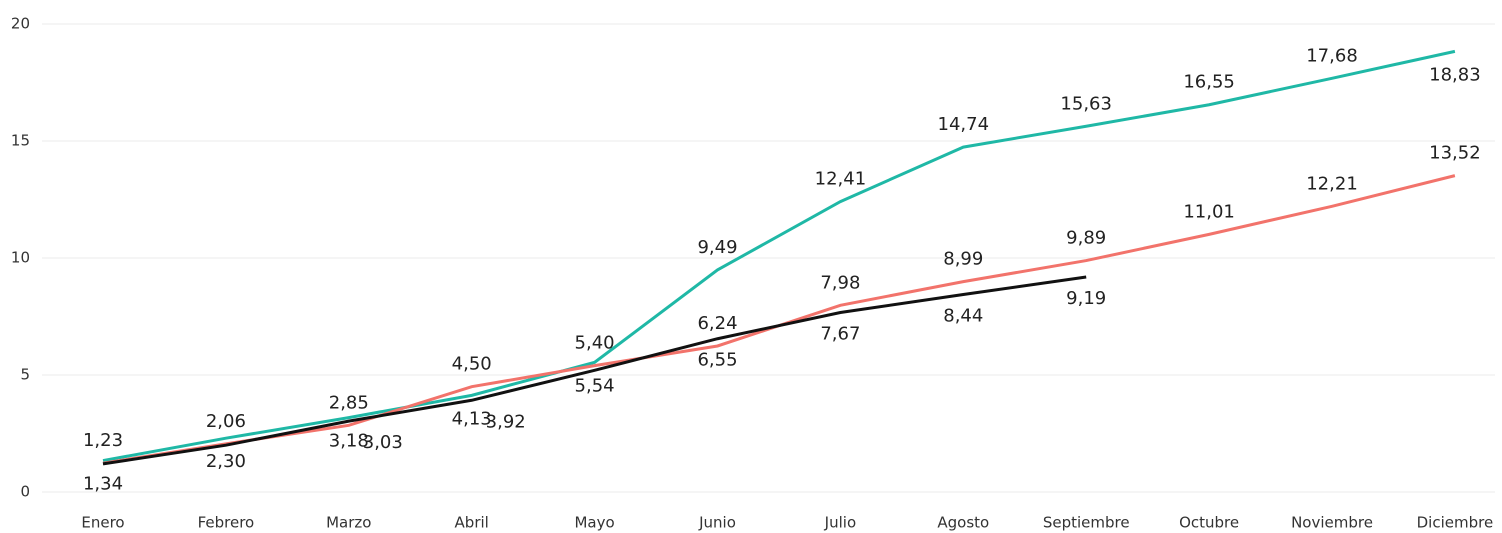  Describe the element at coordinates (717, 523) in the screenshot. I see `x-tick-label: Junio` at that location.